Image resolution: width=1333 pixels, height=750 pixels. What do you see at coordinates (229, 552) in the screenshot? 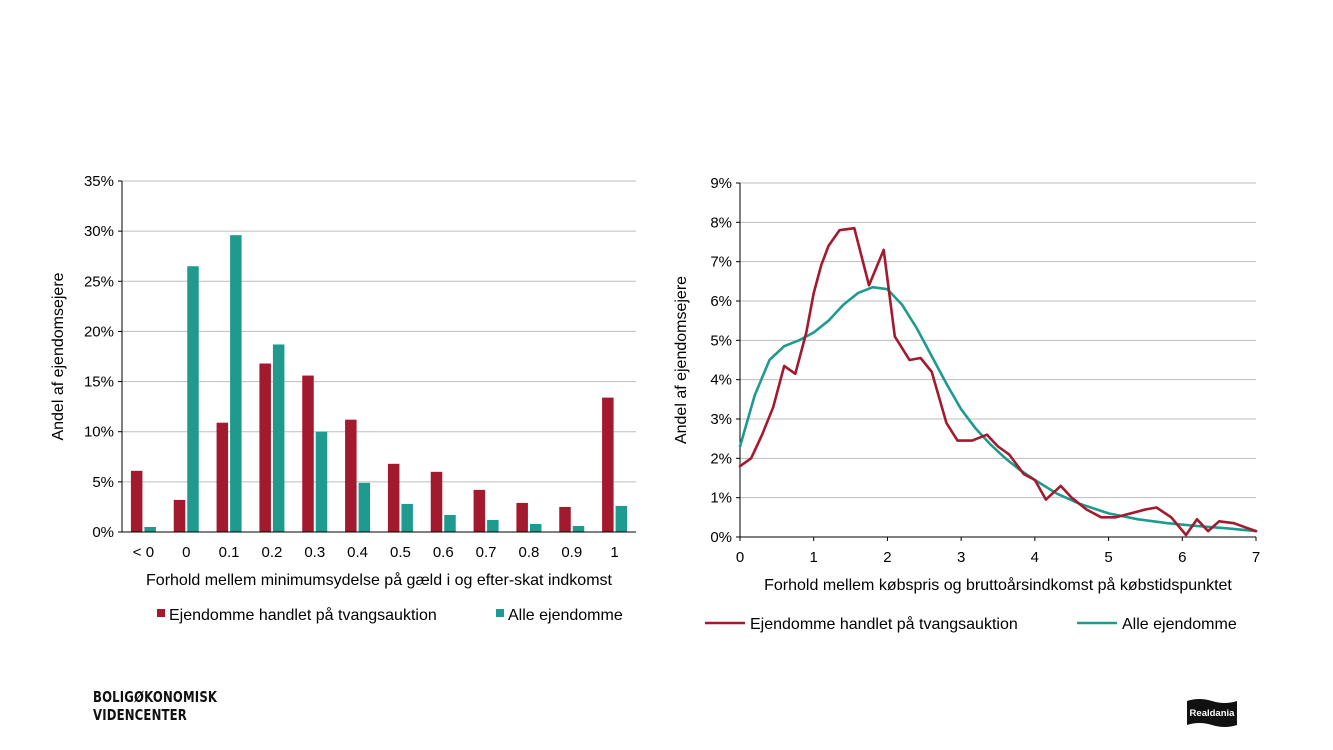
I see `x-tick-label: 0.1` at bounding box center [229, 552].